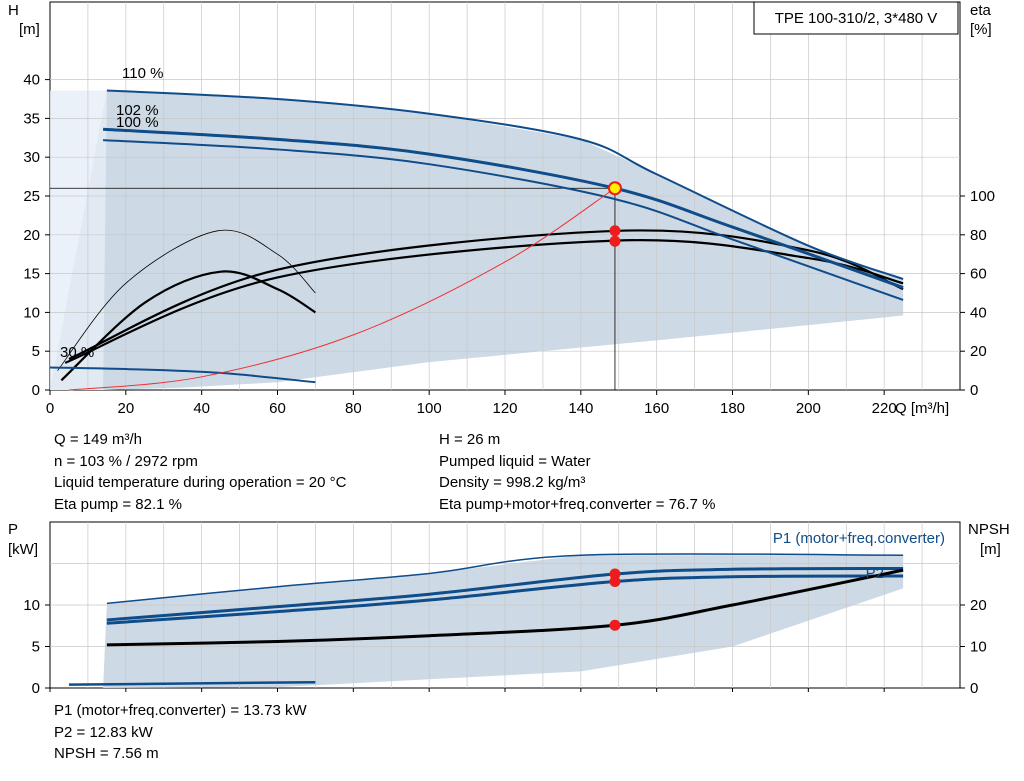  What do you see at coordinates (78, 240) in the screenshot?
I see `low-flow-zone` at bounding box center [78, 240].